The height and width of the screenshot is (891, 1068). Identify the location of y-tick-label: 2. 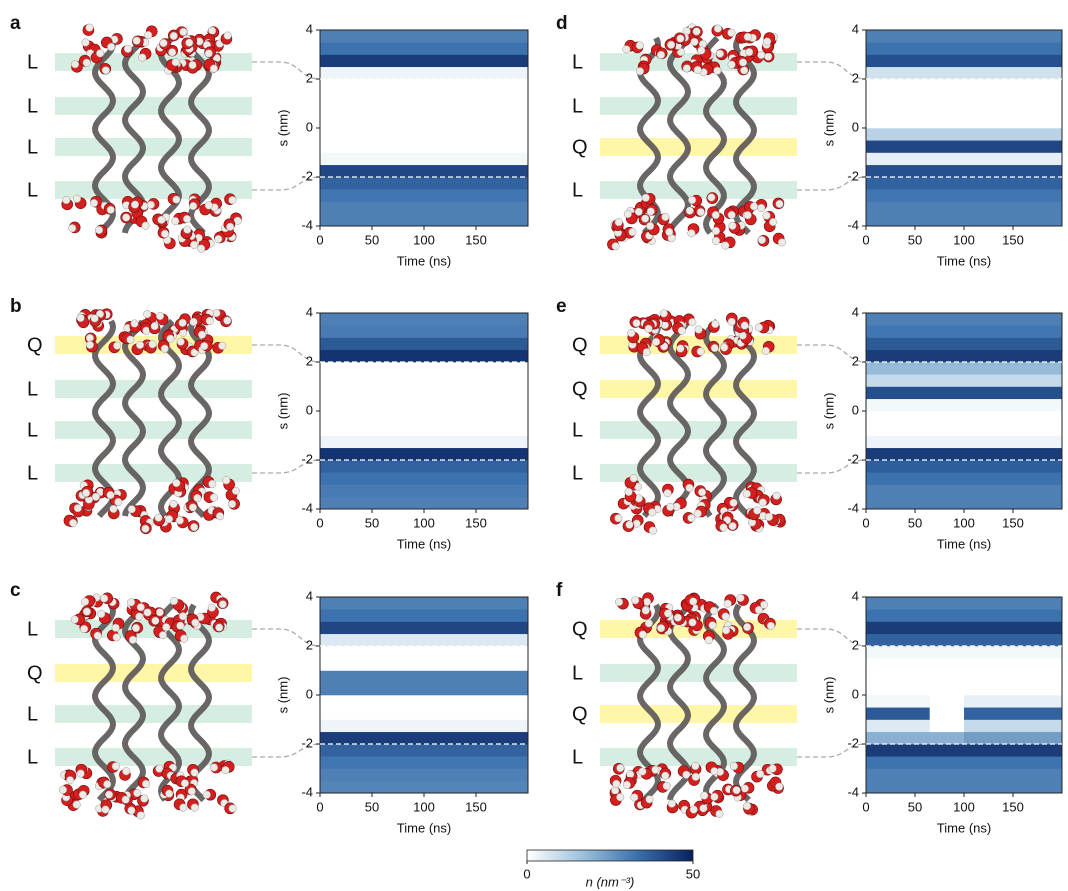
(855, 77).